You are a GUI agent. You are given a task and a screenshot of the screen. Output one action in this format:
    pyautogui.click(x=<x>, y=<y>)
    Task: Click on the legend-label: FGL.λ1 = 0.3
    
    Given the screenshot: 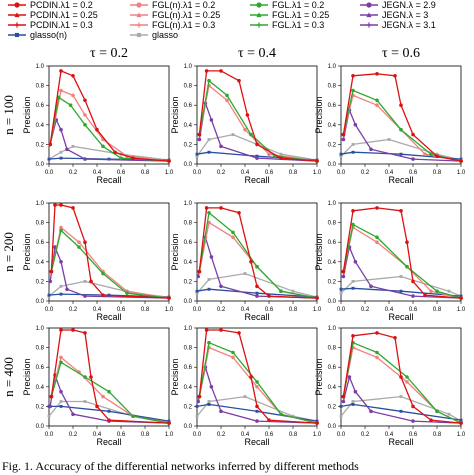 What is the action you would take?
    pyautogui.click(x=298, y=25)
    